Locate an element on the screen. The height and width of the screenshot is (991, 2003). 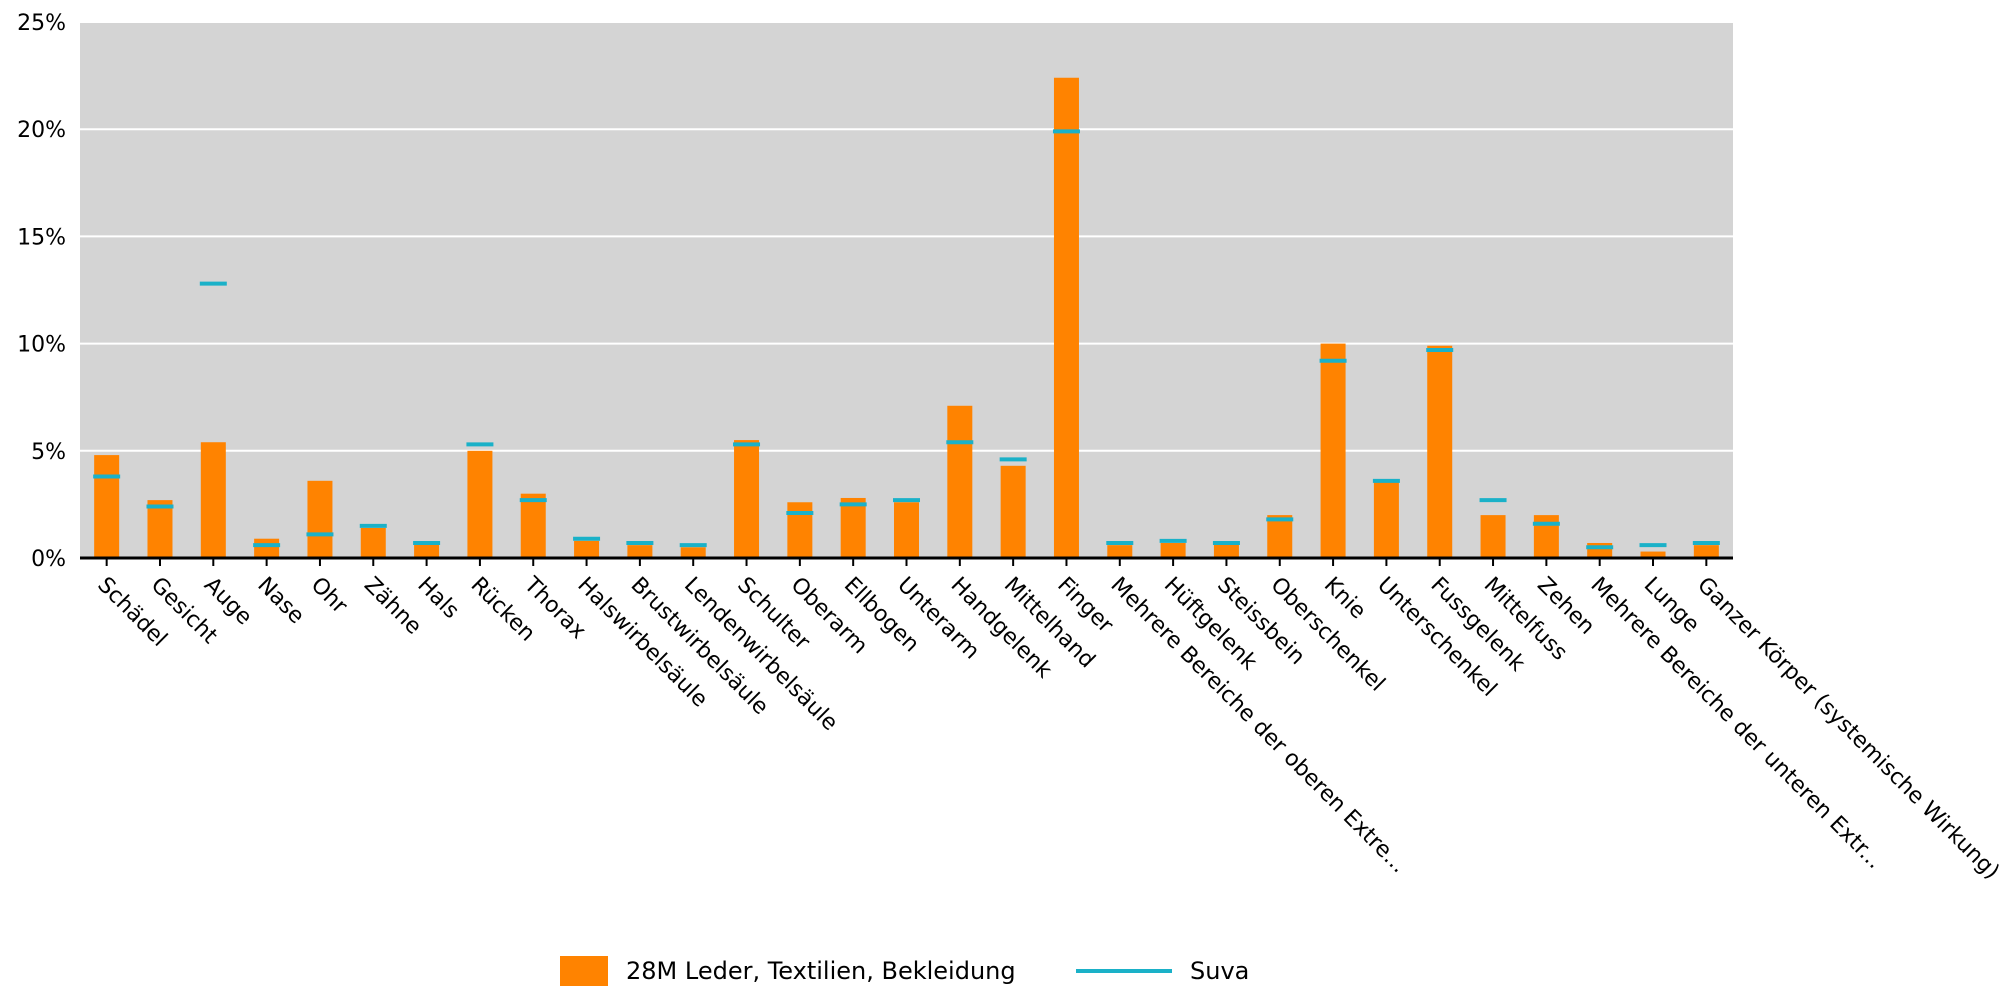
y-tick-label: 25% is located at coordinates (41, 23).